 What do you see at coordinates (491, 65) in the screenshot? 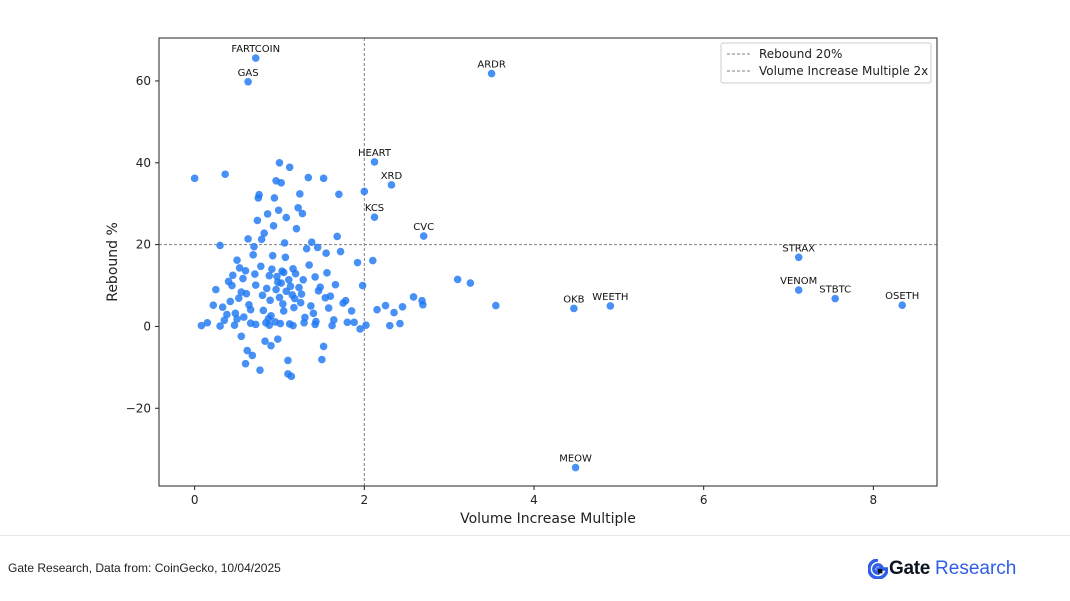
I see `point-label: ARDR` at bounding box center [491, 65].